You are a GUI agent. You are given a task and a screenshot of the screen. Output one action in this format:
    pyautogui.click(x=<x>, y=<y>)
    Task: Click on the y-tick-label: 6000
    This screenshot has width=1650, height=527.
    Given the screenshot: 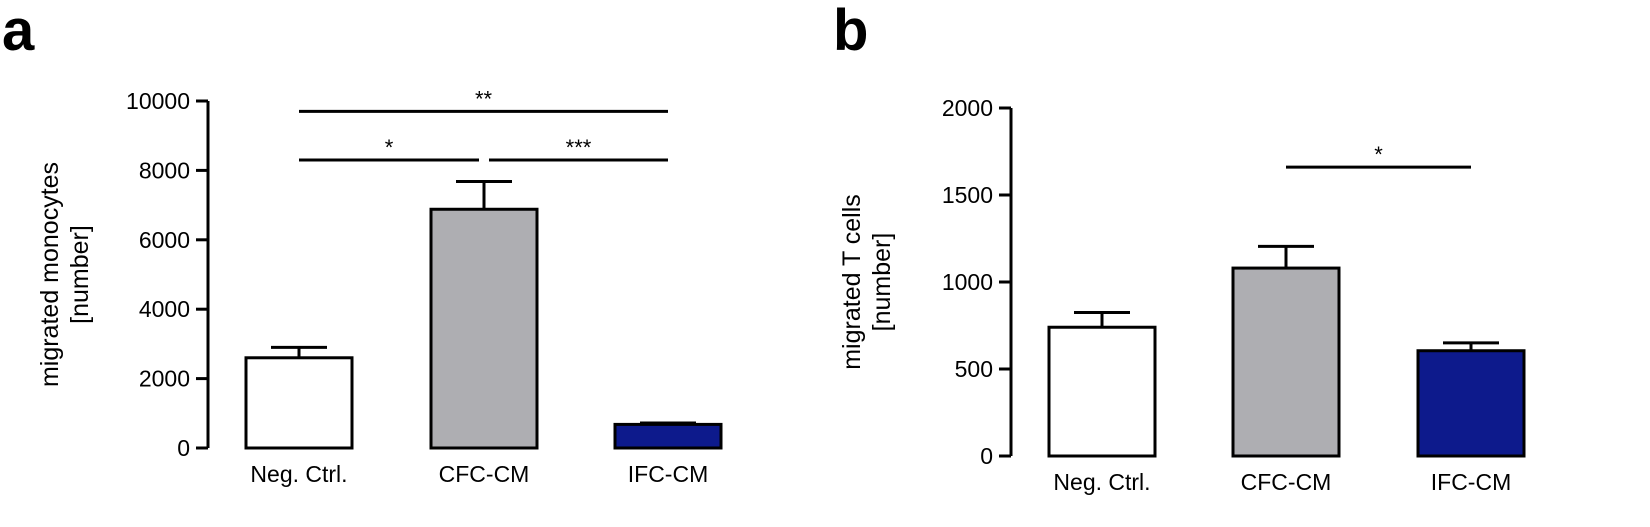 What is the action you would take?
    pyautogui.click(x=164, y=240)
    